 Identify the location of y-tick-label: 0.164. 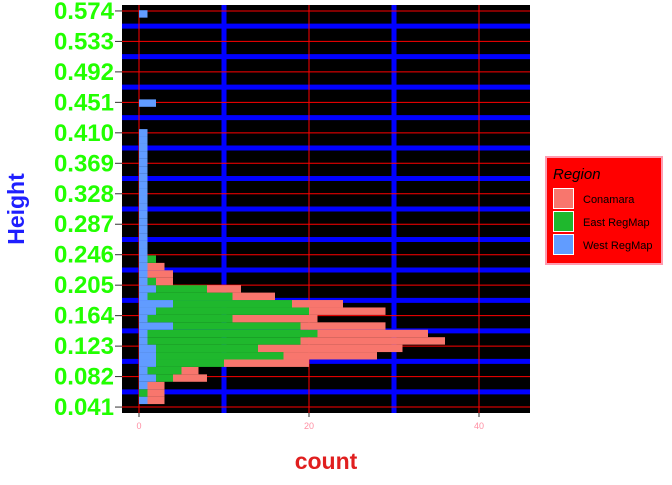
(84, 316).